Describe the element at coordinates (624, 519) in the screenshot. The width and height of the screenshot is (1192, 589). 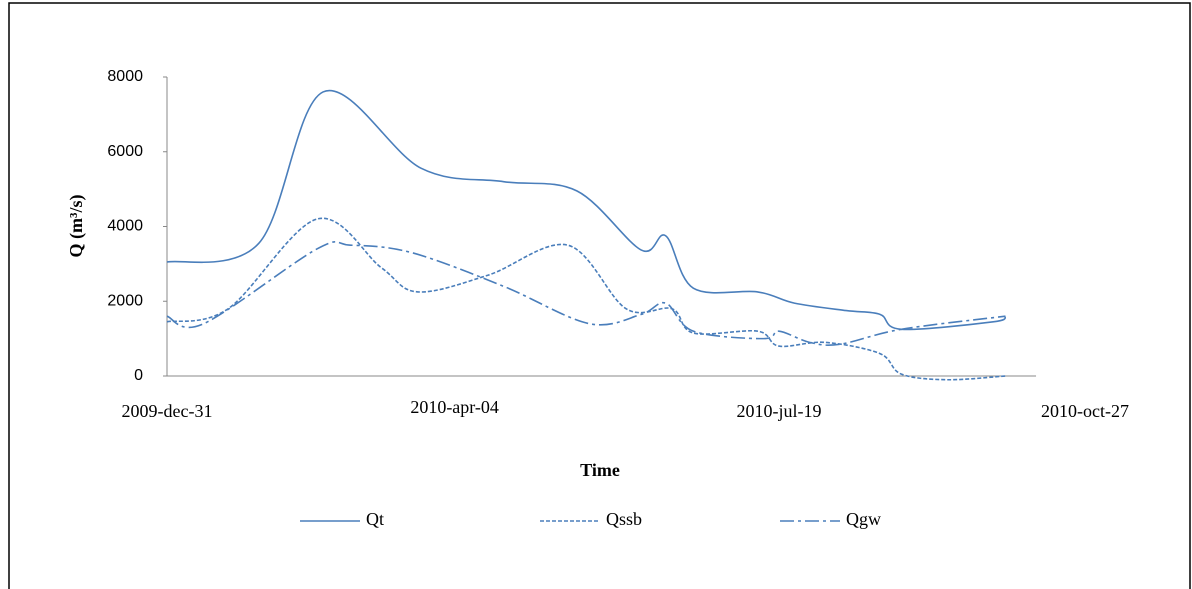
I see `legend-label: Qssb` at that location.